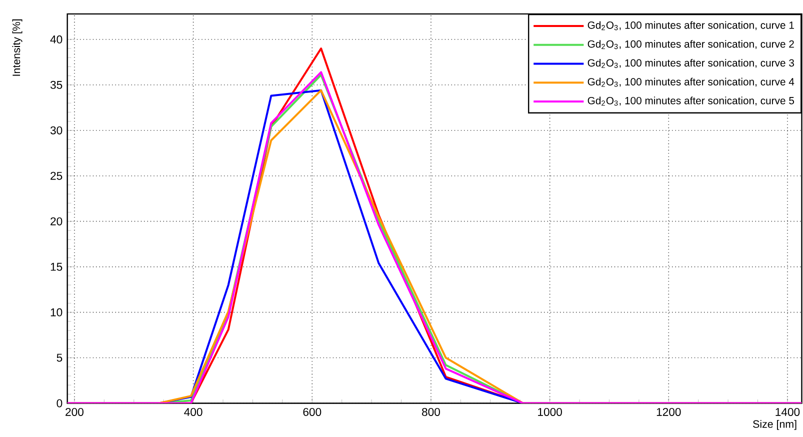  Describe the element at coordinates (56, 312) in the screenshot. I see `y-tick-label: 10` at that location.